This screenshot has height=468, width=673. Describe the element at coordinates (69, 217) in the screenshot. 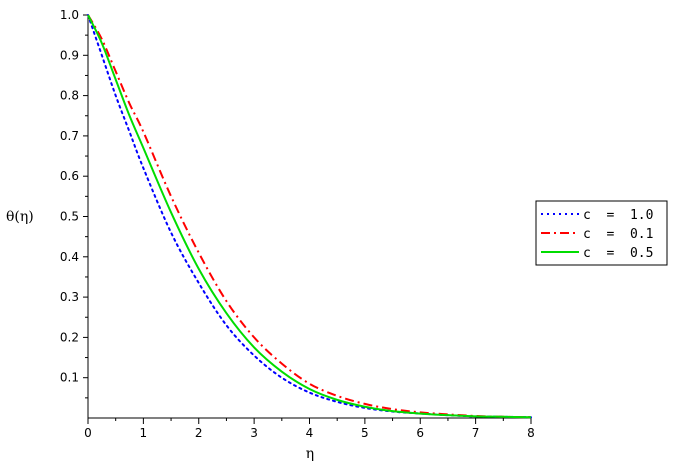

I see `y-tick-label: 0.5` at that location.